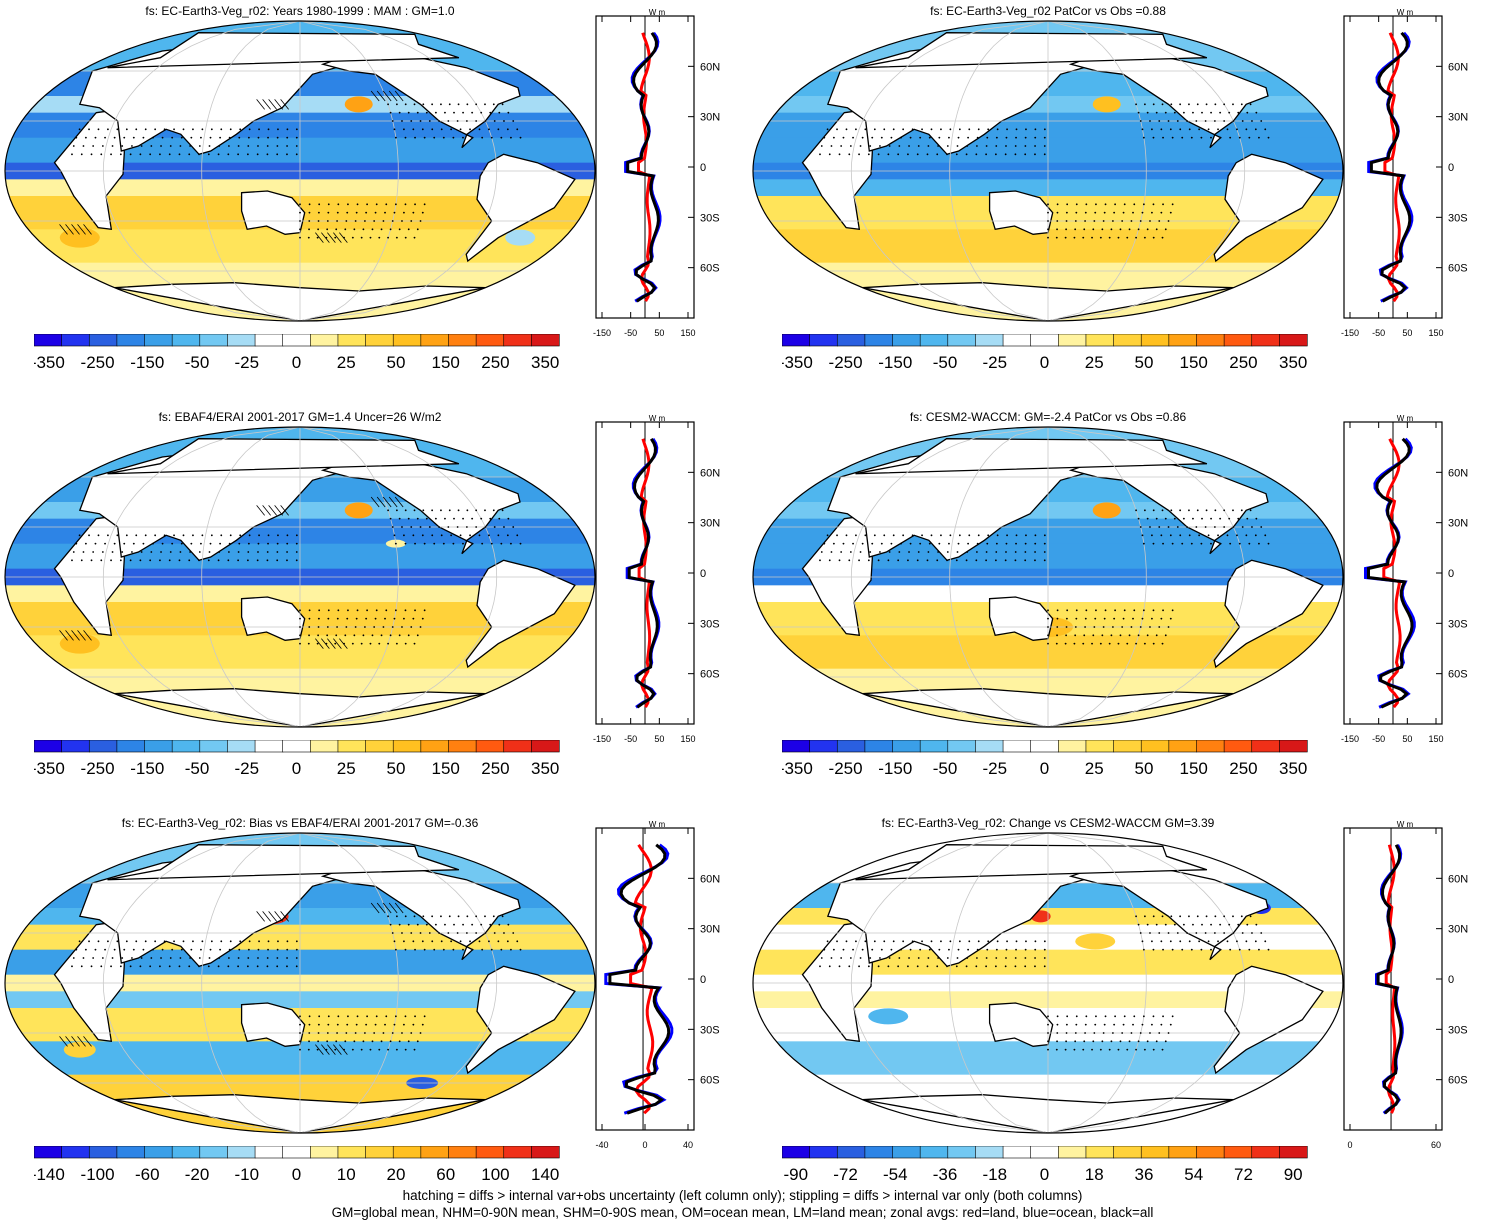 This screenshot has width=1485, height=1221. What do you see at coordinates (396, 1174) in the screenshot?
I see `colorbar-label: 20` at bounding box center [396, 1174].